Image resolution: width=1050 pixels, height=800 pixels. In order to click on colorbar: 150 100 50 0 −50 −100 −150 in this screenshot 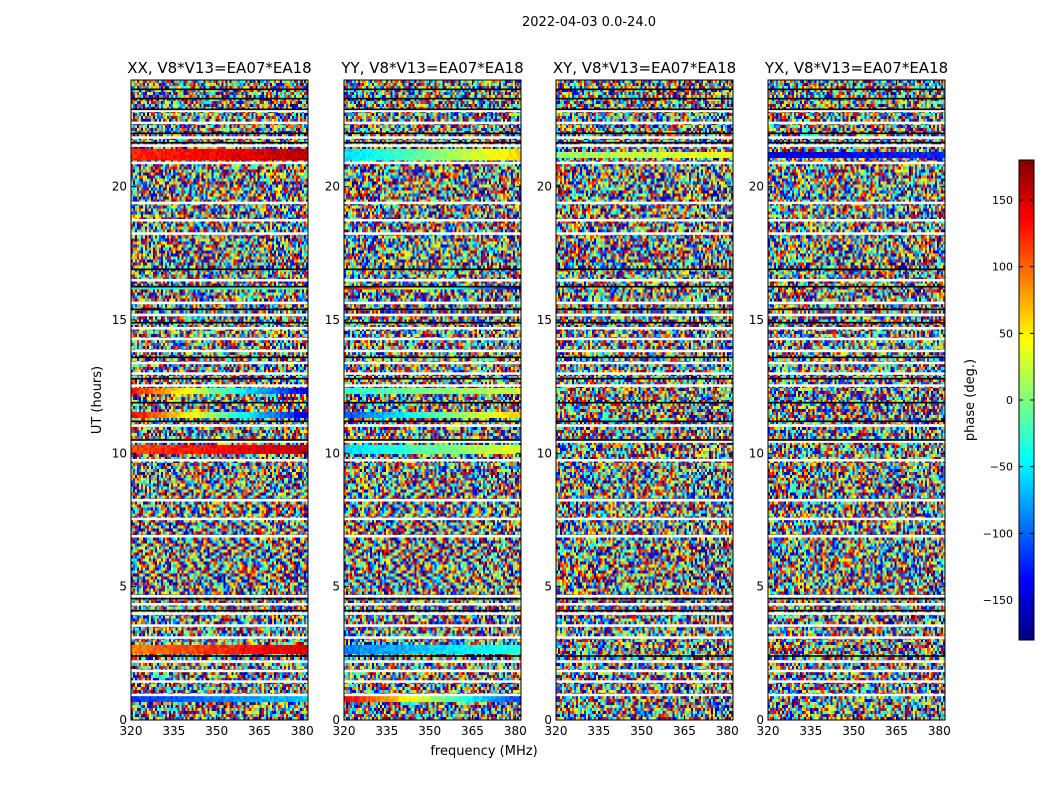, I will do `click(1009, 400)`.